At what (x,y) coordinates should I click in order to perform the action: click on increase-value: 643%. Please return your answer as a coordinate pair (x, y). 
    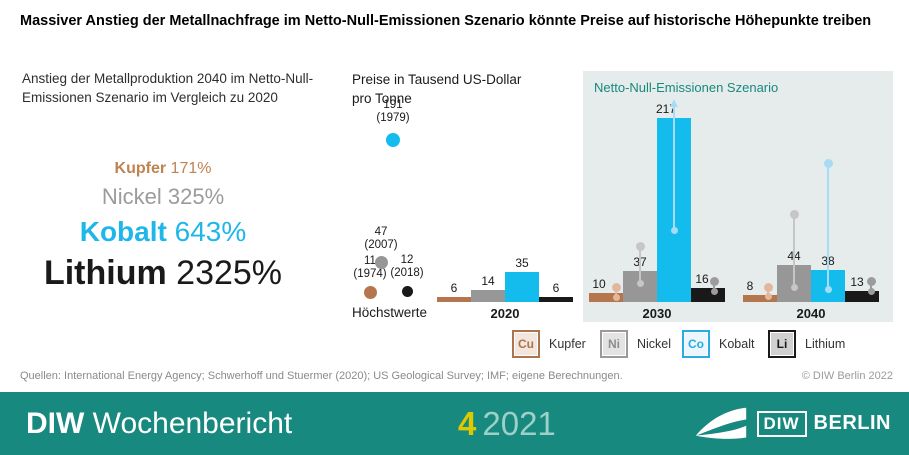
    Looking at the image, I should click on (206, 231).